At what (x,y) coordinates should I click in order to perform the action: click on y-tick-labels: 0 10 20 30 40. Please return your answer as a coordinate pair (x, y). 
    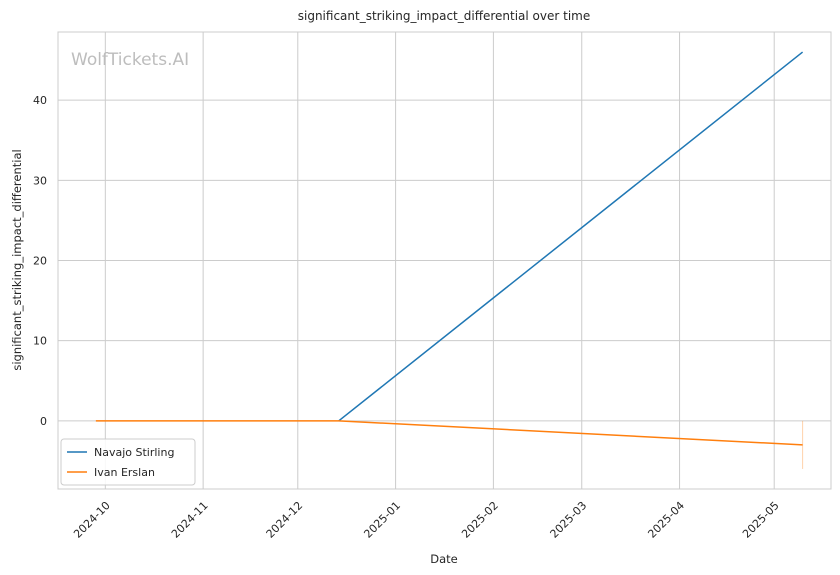
    Looking at the image, I should click on (40, 261).